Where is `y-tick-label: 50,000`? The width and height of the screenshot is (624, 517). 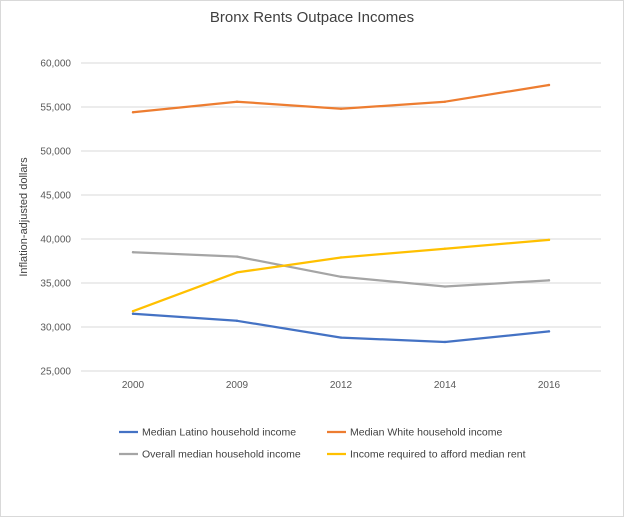 y-tick-label: 50,000 is located at coordinates (55, 152).